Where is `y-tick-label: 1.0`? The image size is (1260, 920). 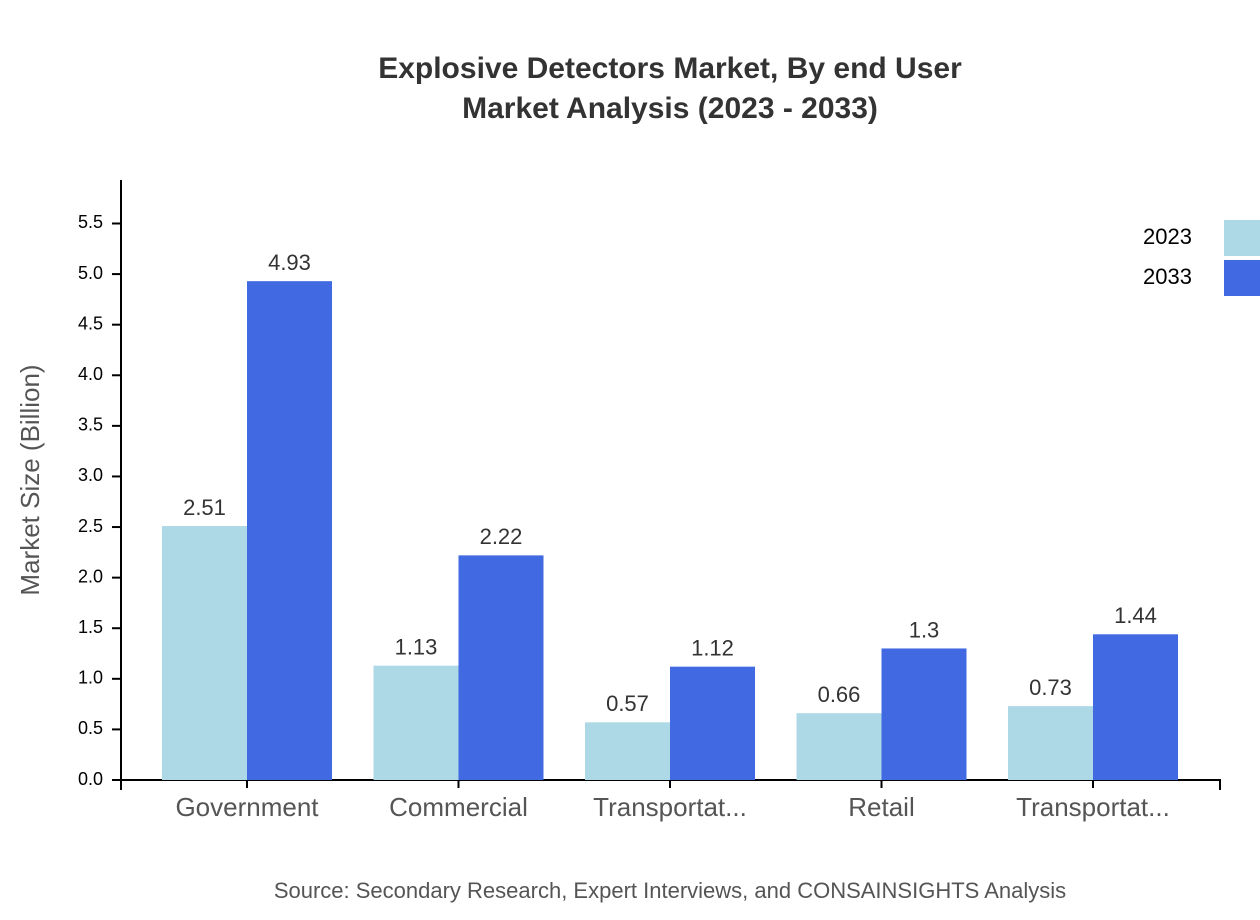
y-tick-label: 1.0 is located at coordinates (90, 678).